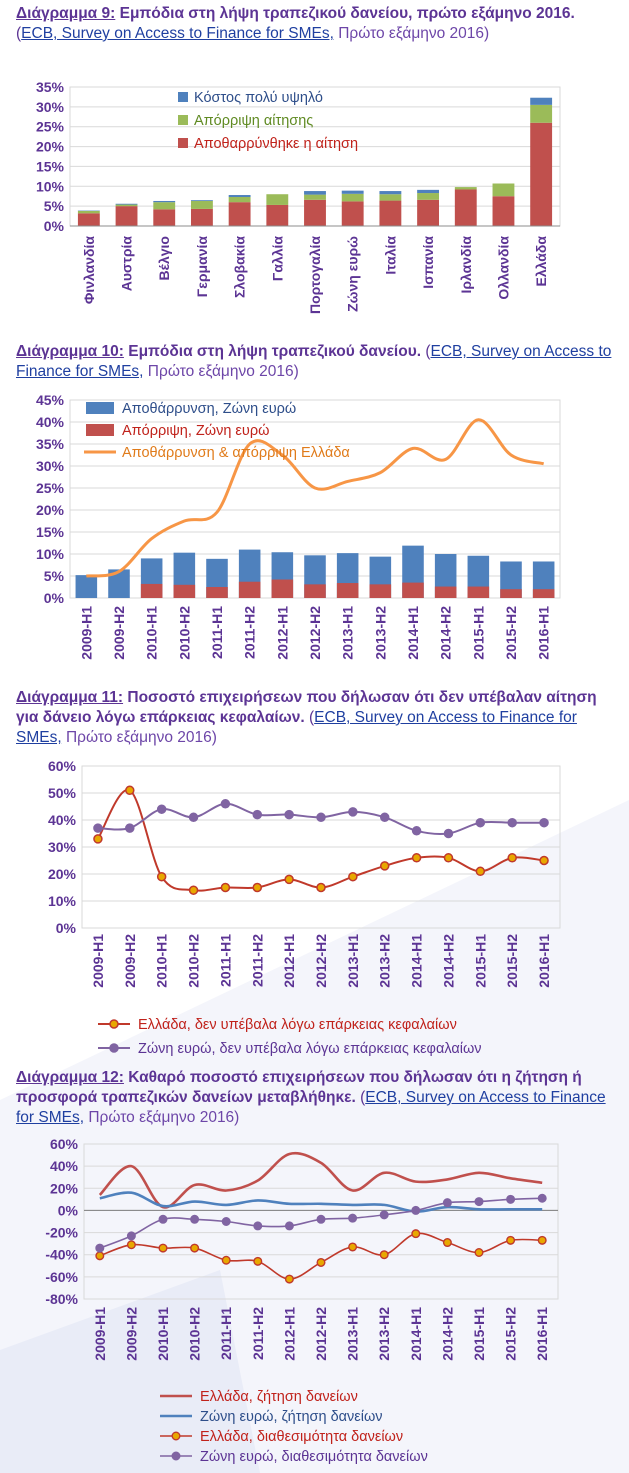  What do you see at coordinates (50, 400) in the screenshot?
I see `y-tick-label: 45%` at bounding box center [50, 400].